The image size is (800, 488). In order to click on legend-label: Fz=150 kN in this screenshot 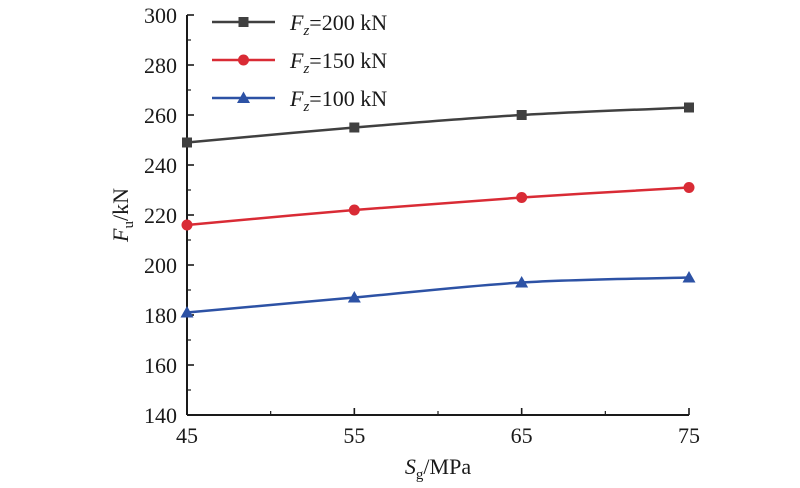, I will do `click(338, 62)`.